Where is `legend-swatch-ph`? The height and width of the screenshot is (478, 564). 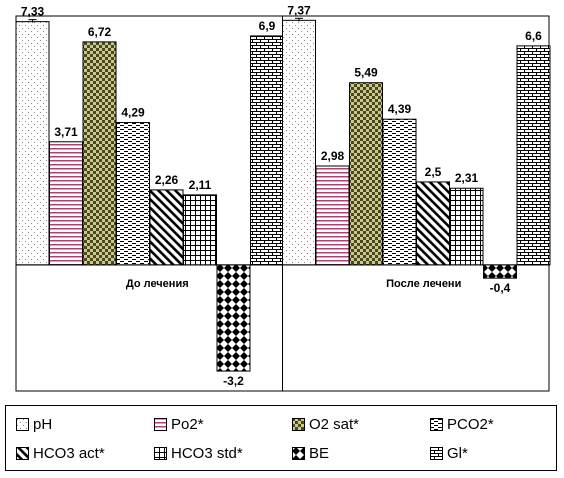 legend-swatch-ph is located at coordinates (22, 424).